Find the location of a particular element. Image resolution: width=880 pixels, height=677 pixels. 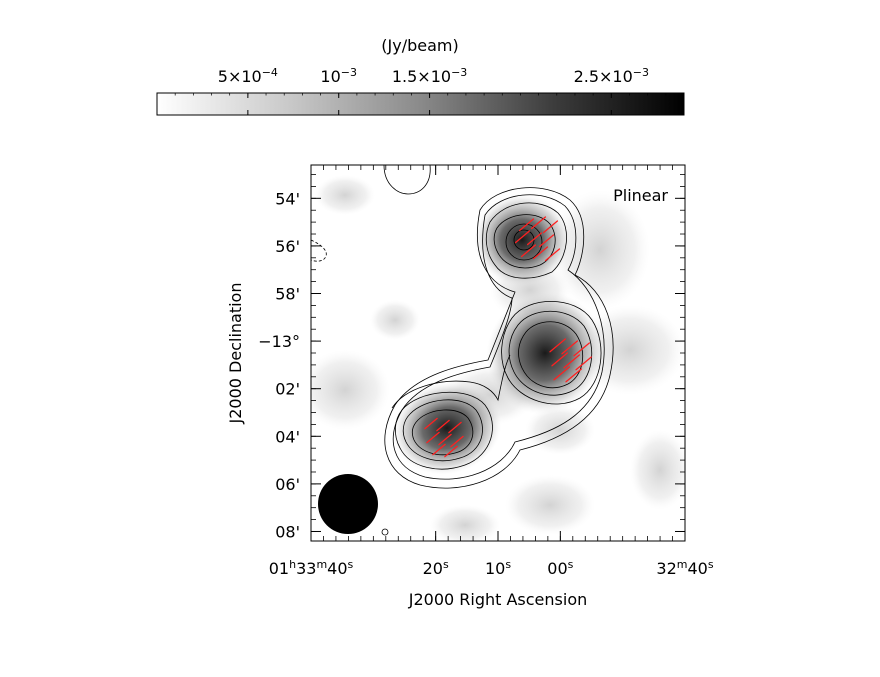

x-tick-label: 20s is located at coordinates (436, 568).